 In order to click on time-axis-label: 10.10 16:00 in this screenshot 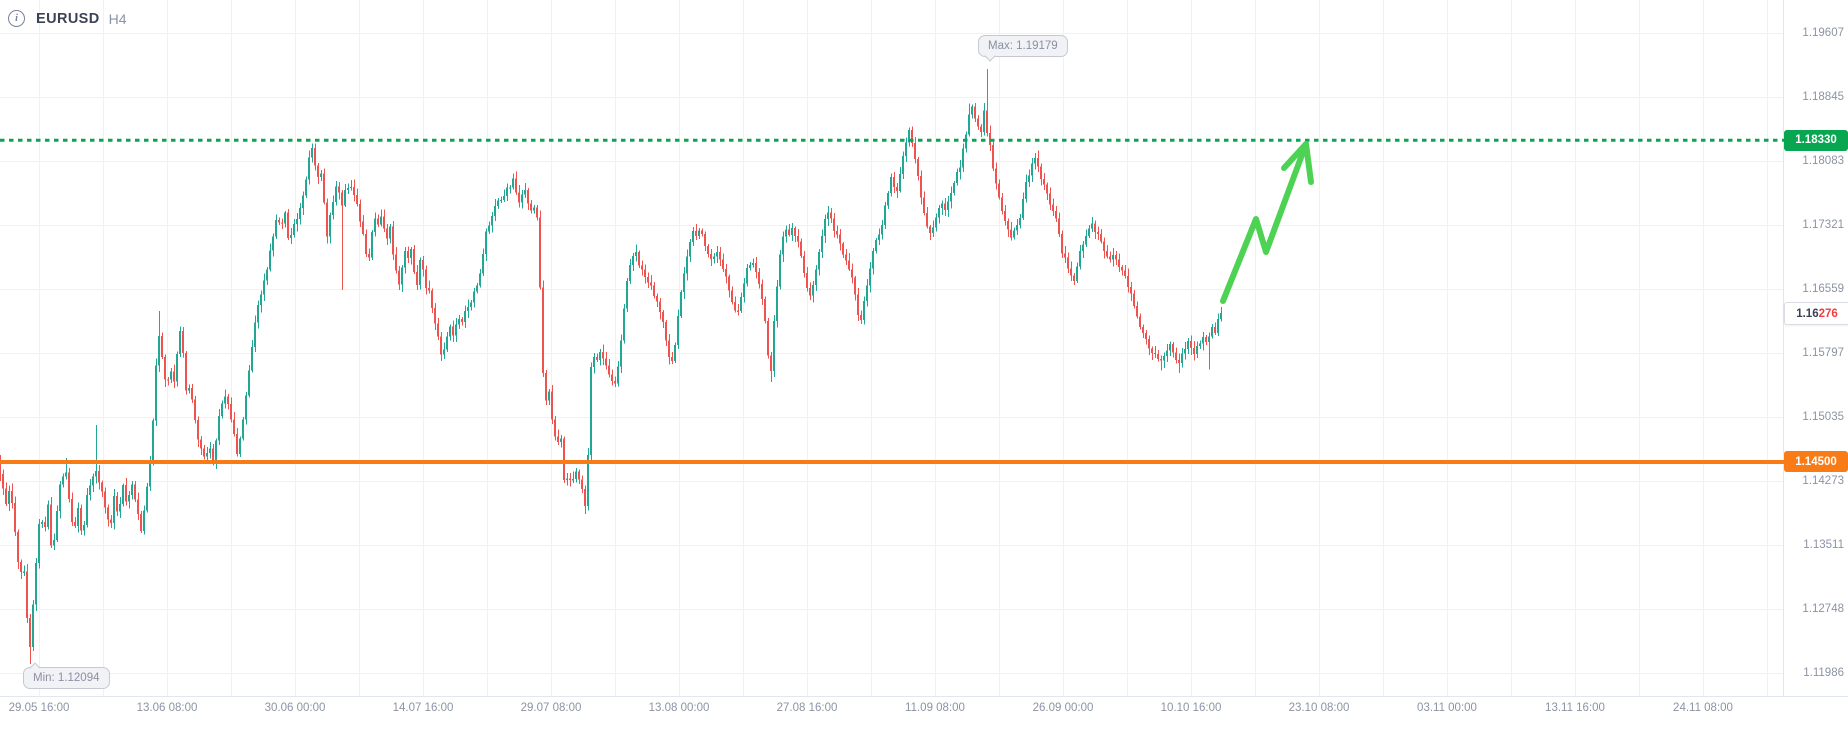, I will do `click(1191, 708)`.